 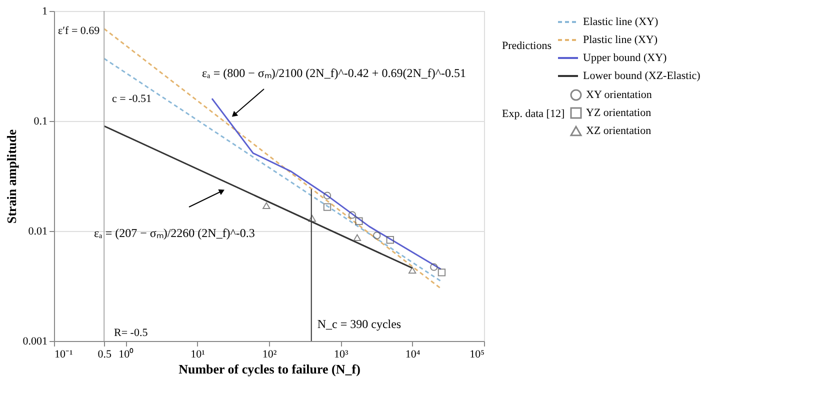 I want to click on y-tick-label: 0.01, so click(x=38, y=232).